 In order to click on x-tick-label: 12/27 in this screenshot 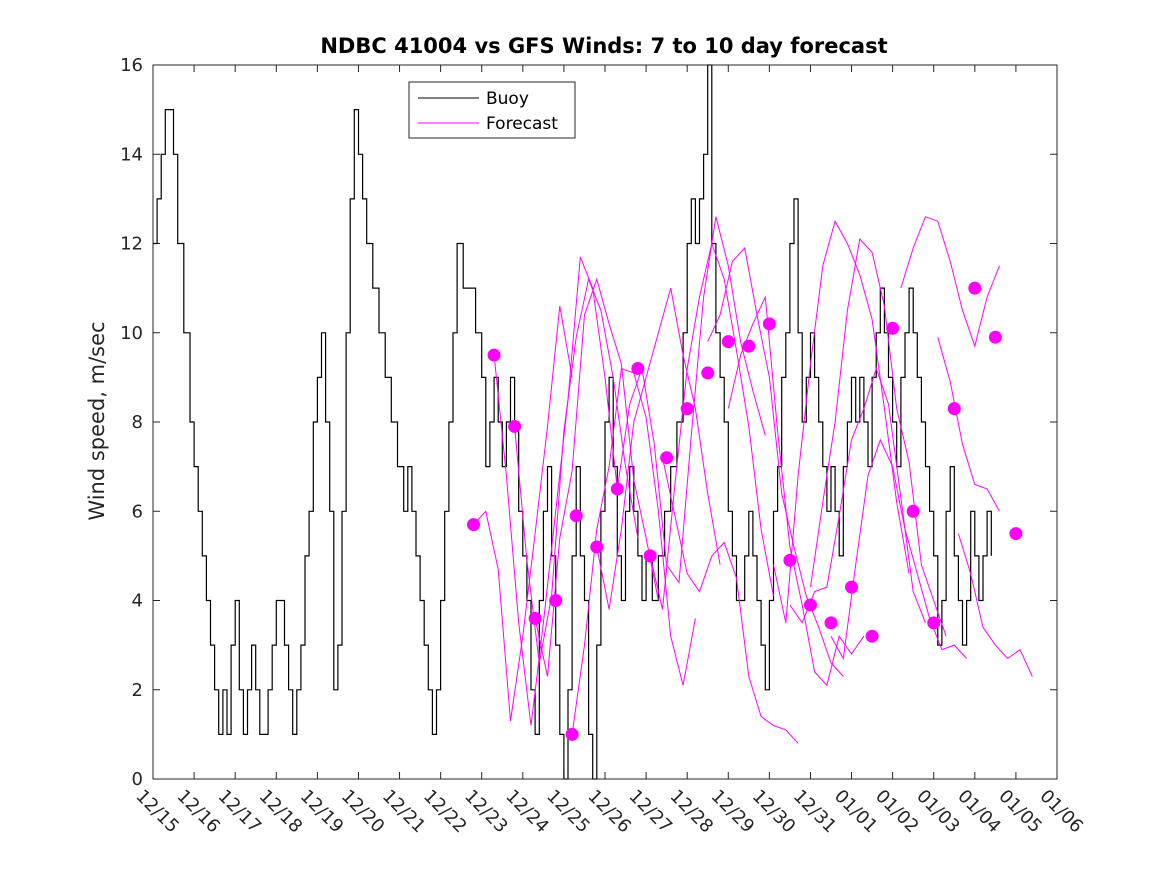, I will do `click(651, 812)`.